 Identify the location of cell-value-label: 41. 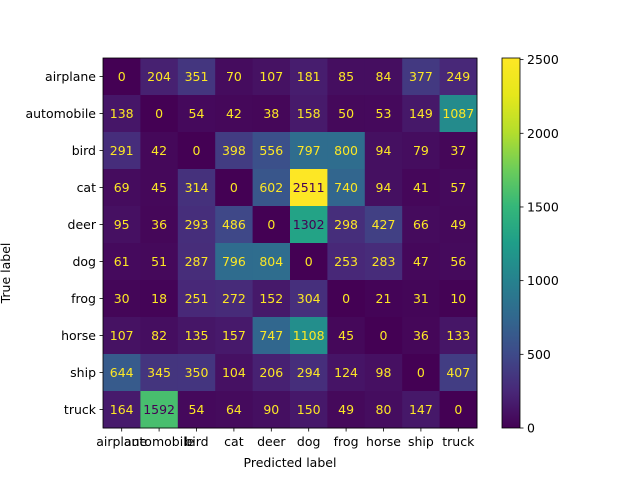
(421, 187).